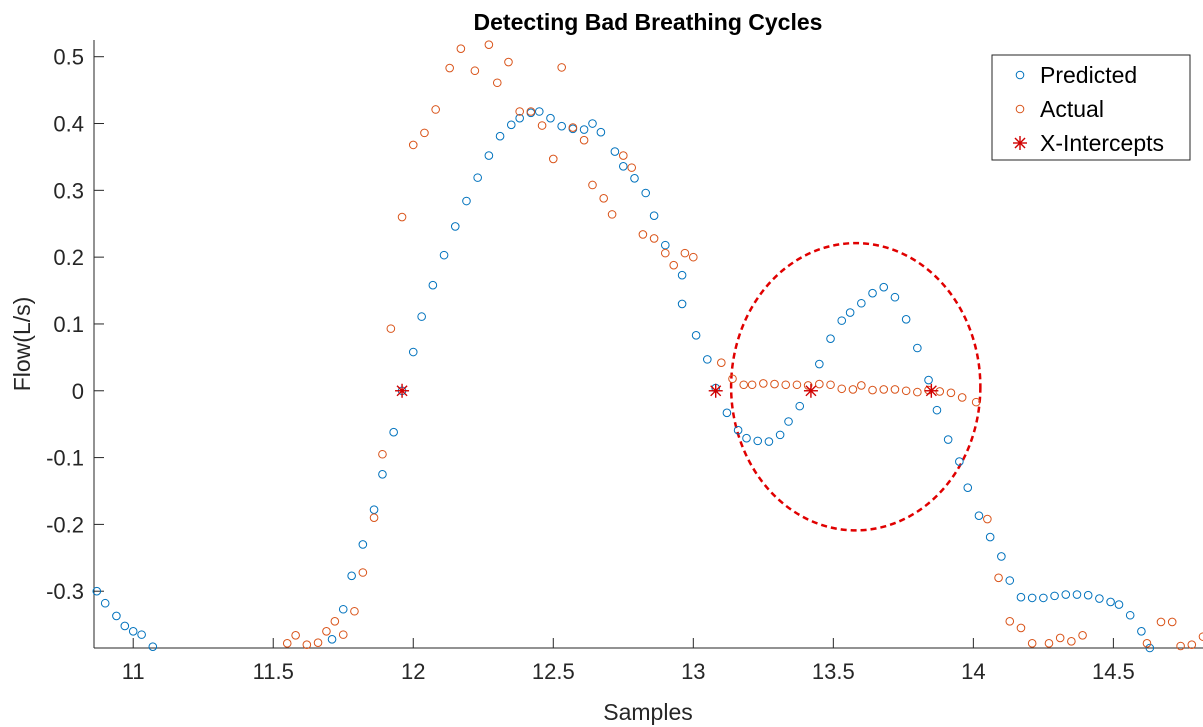  Describe the element at coordinates (1088, 143) in the screenshot. I see `legend-entry-x-intercepts: X-Intercepts` at that location.